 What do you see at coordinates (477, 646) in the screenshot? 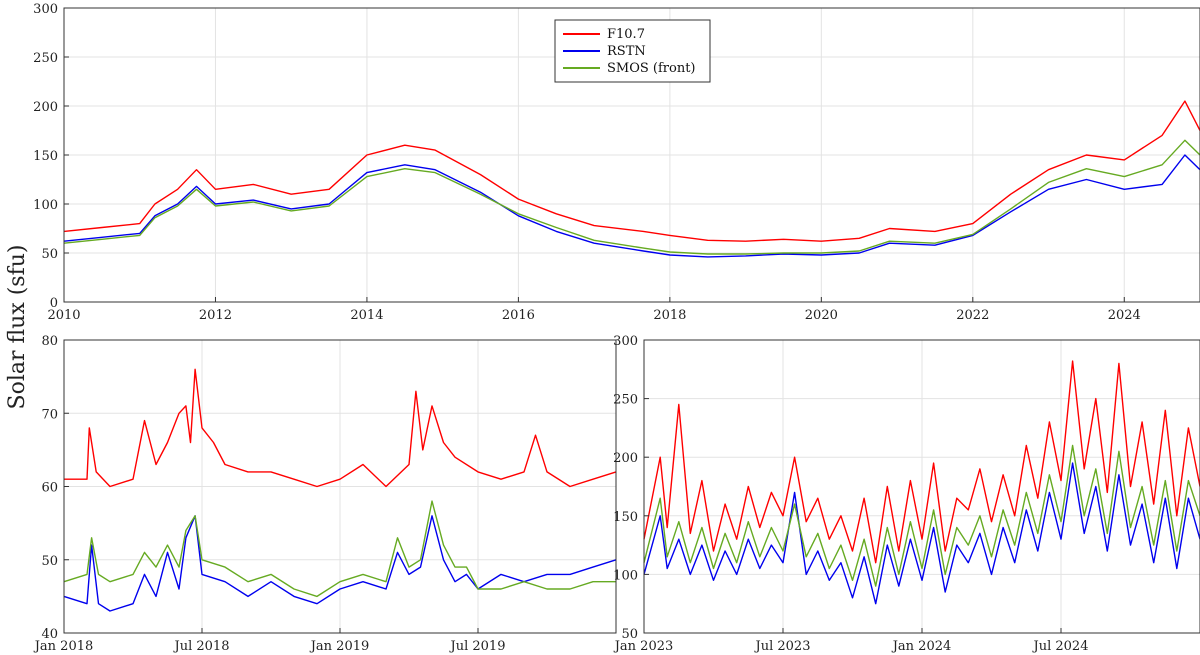
I see `x-tick-label: Jul 2019` at bounding box center [477, 646].